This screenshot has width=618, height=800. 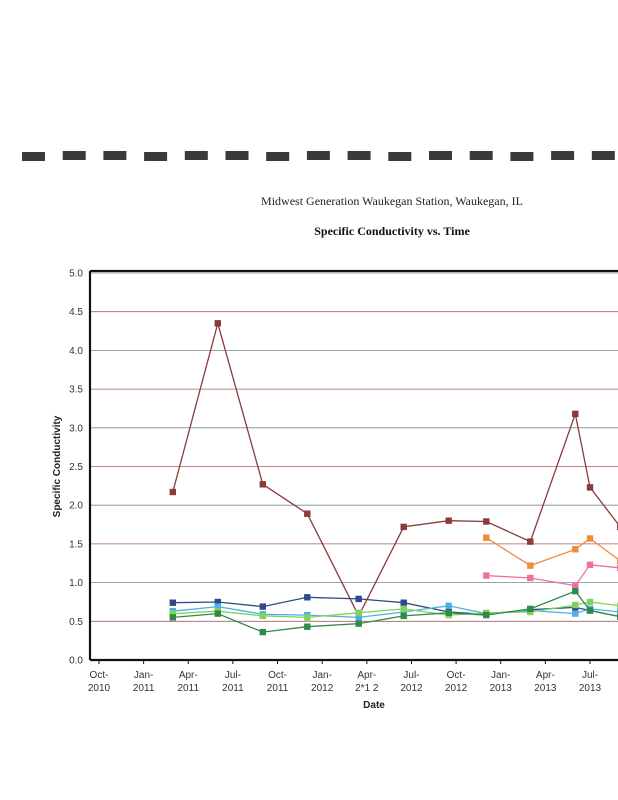 I want to click on x-tick-label: 2010, so click(x=99, y=688).